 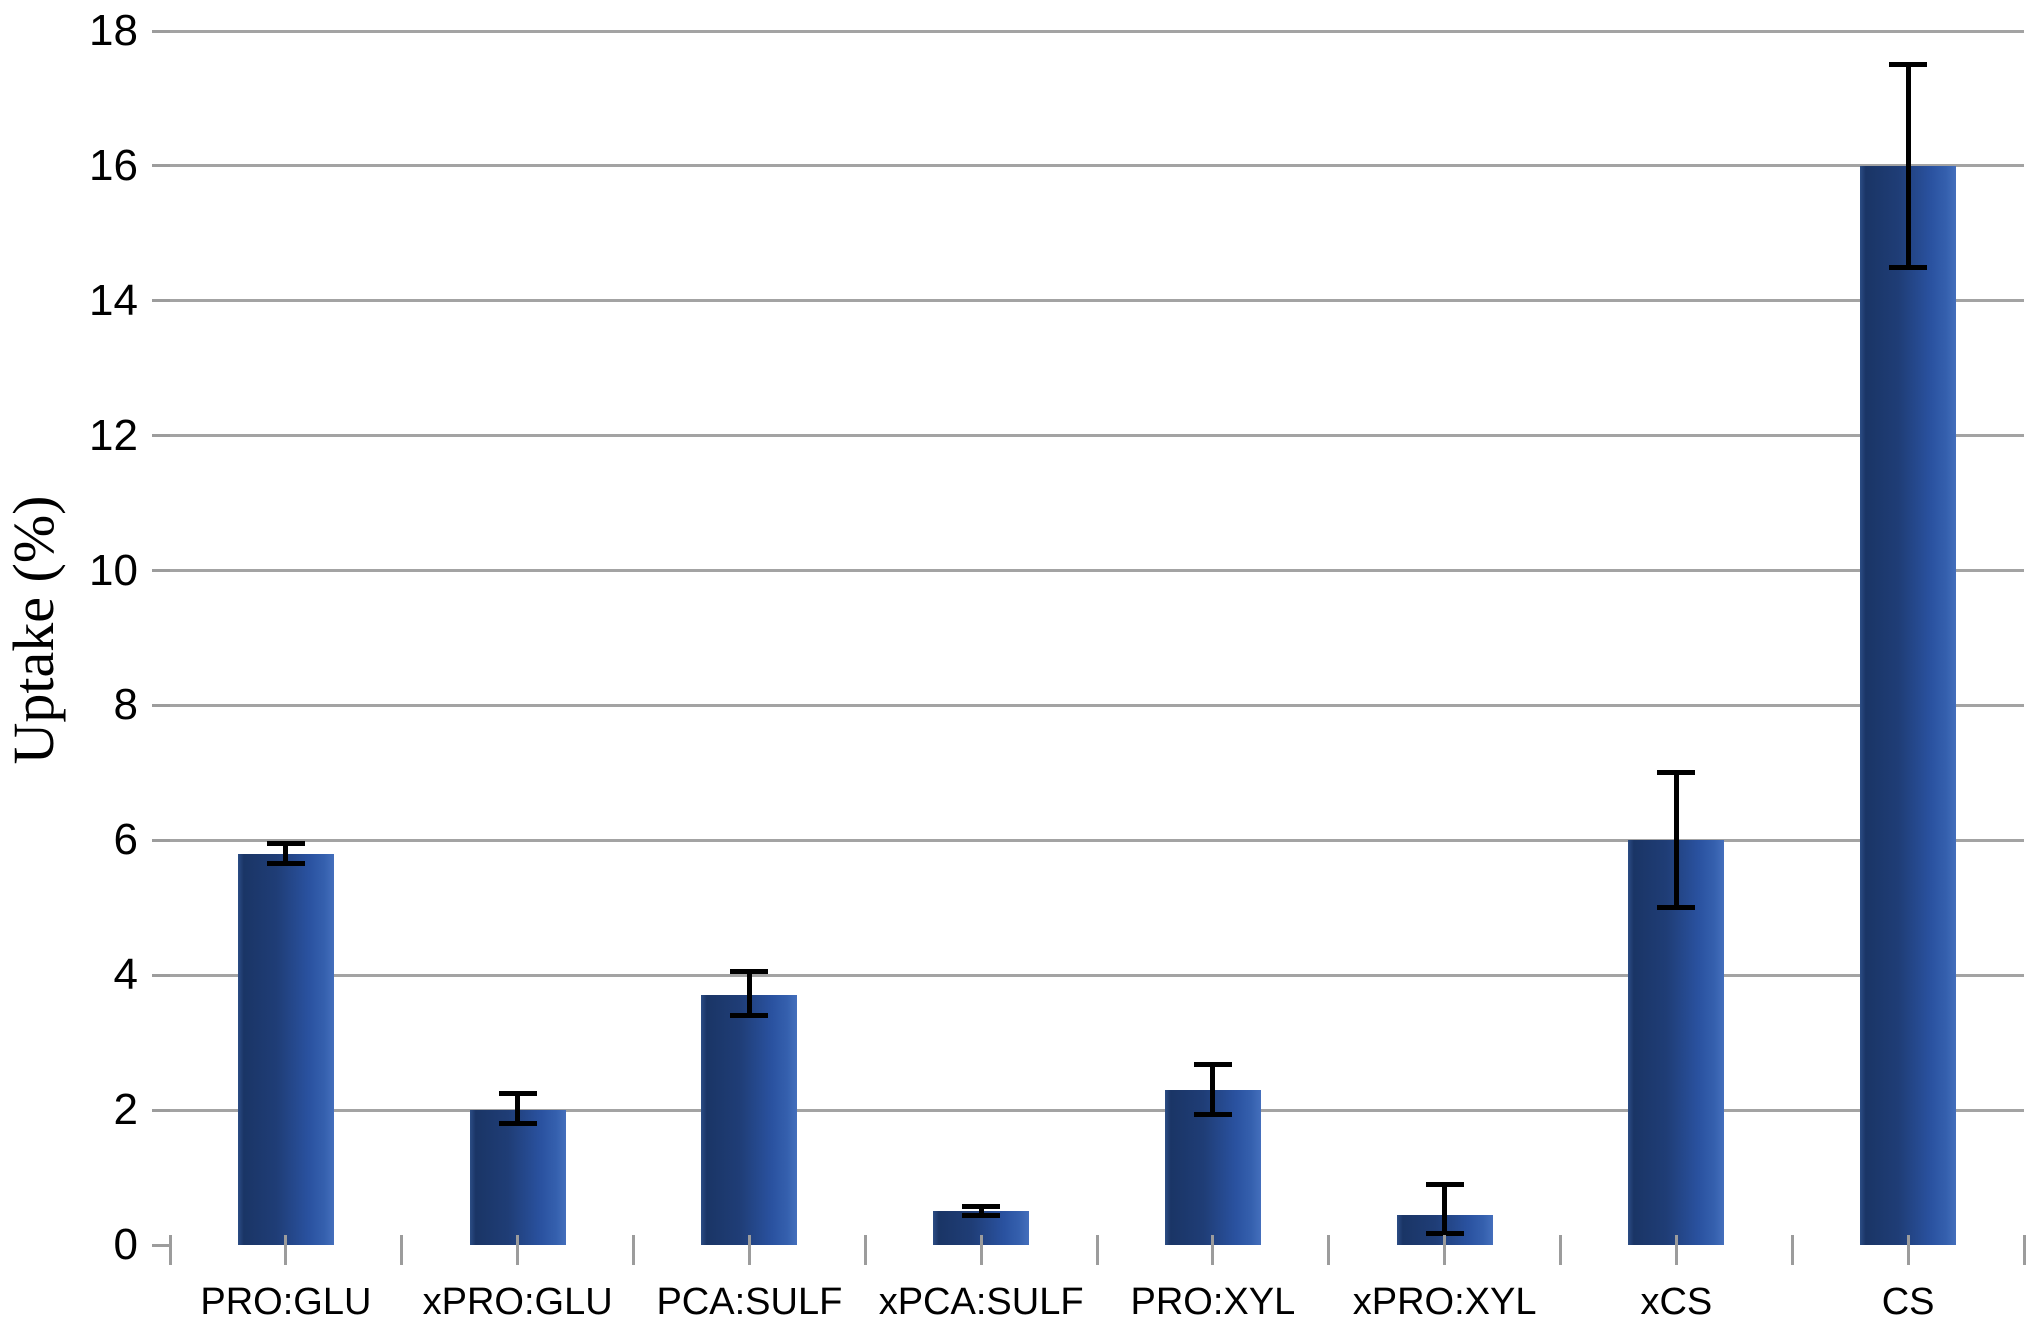 What do you see at coordinates (1908, 1302) in the screenshot?
I see `x-category-label-cs: CS` at bounding box center [1908, 1302].